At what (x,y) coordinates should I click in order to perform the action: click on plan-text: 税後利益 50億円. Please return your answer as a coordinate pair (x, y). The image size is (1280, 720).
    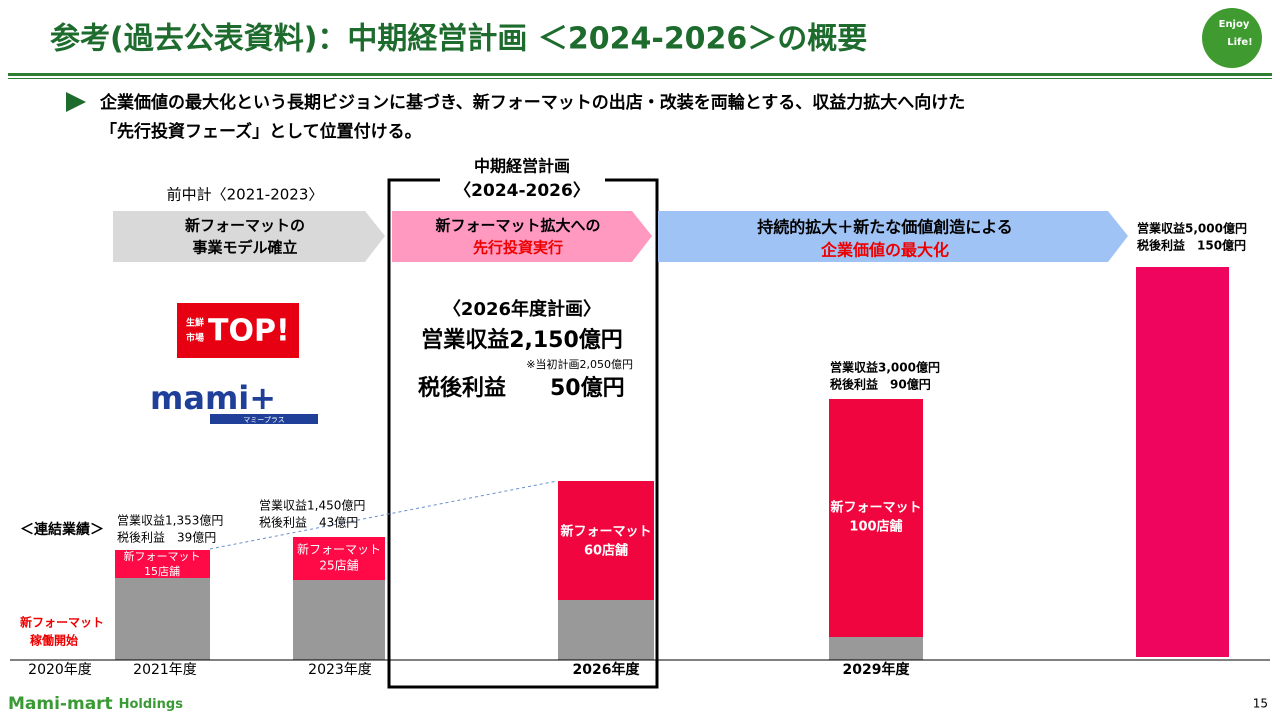
    Looking at the image, I should click on (521, 388).